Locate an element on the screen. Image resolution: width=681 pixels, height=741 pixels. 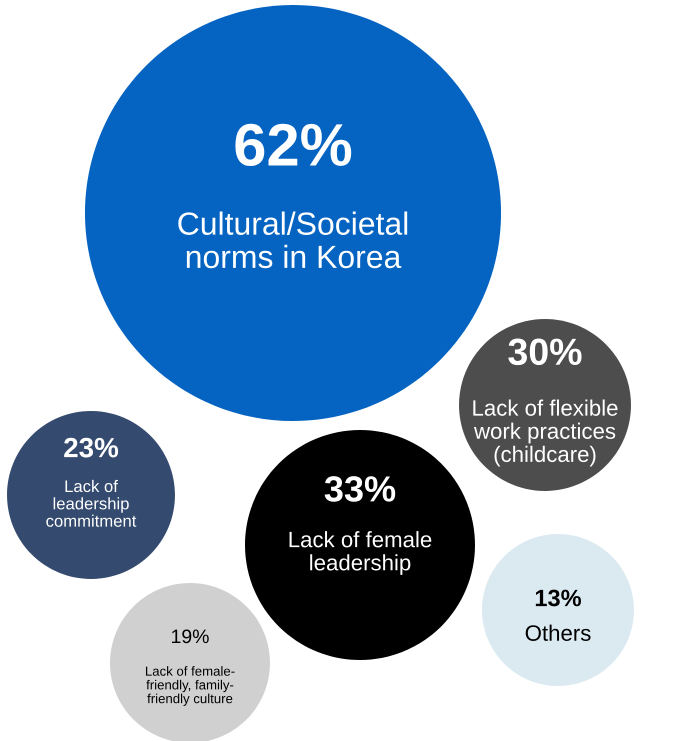
data-label: 23% is located at coordinates (91, 448).